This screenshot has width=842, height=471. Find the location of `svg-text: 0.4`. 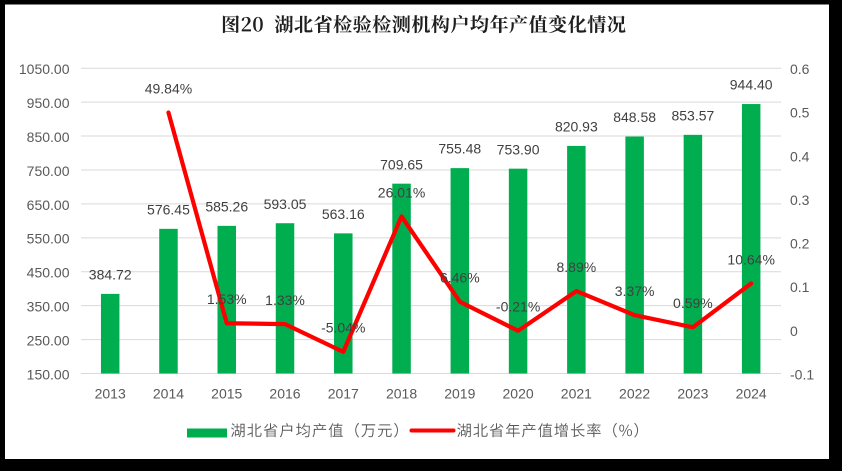

svg-text: 0.4 is located at coordinates (800, 156).